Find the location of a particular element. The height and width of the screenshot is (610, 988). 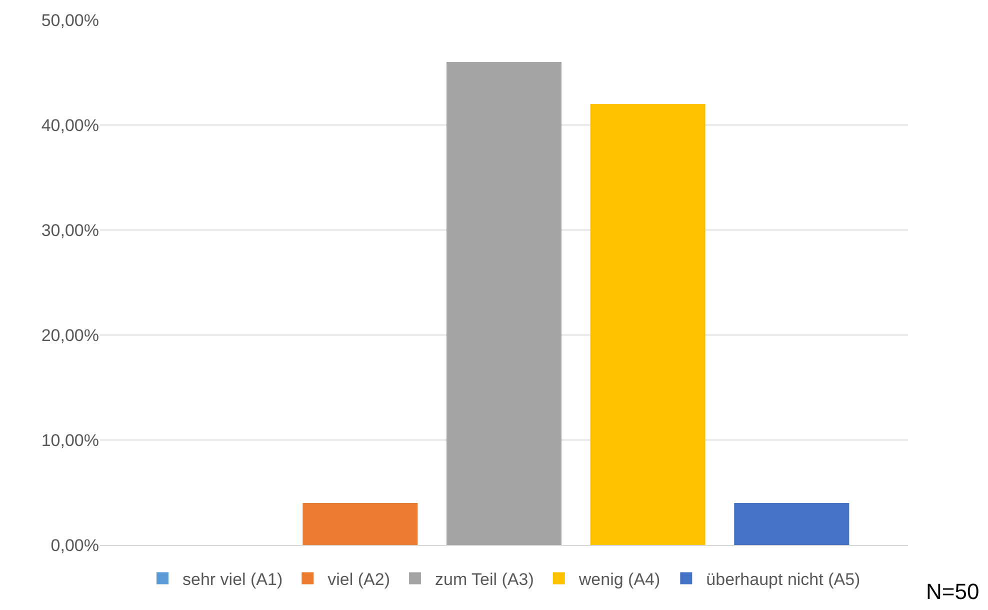

legend-label: viel (A2) is located at coordinates (359, 579).